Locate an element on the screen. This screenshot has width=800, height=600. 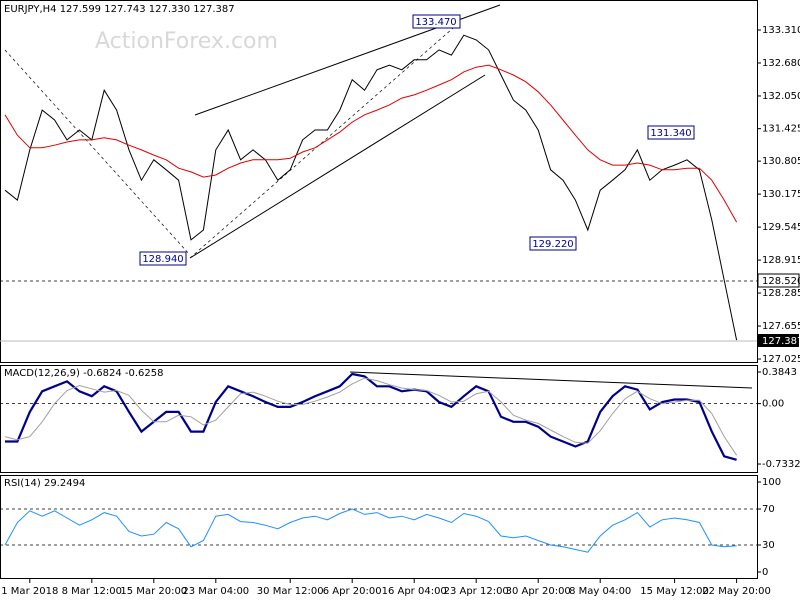
y-tick-label: 130.805 is located at coordinates (781, 161).